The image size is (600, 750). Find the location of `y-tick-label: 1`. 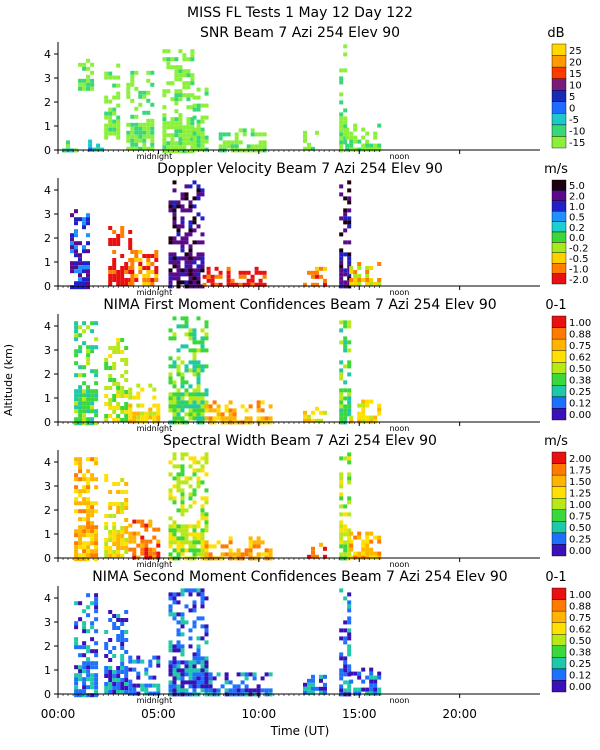

y-tick-label: 1 is located at coordinates (47, 534).